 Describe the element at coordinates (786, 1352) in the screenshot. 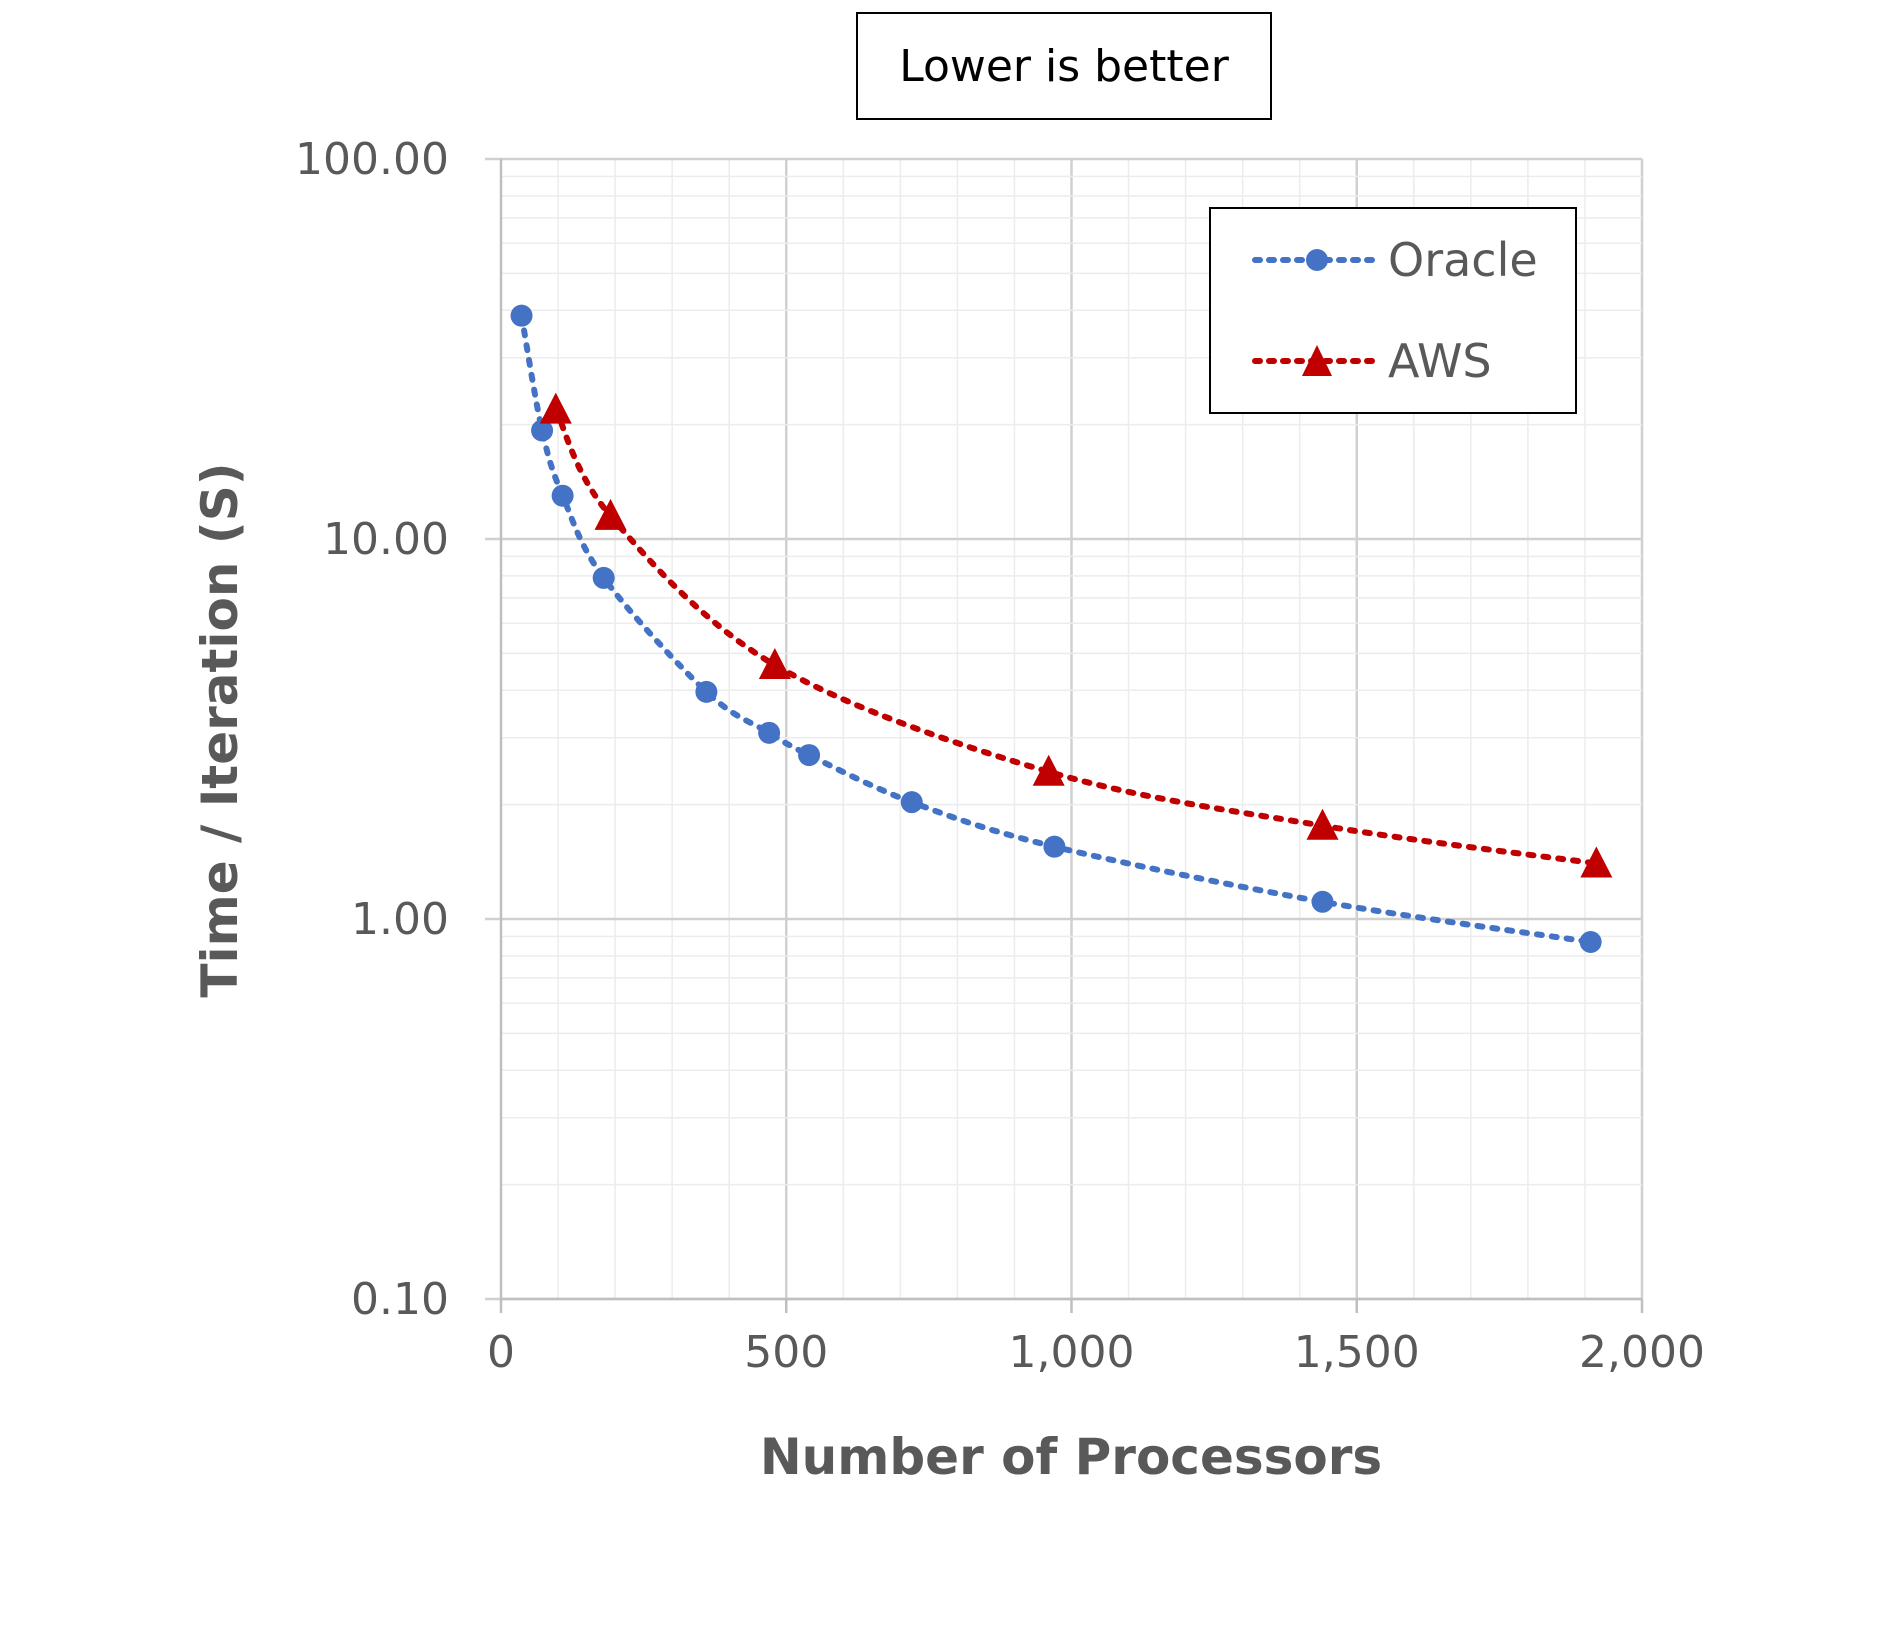

I see `x-tick-label: 500` at that location.